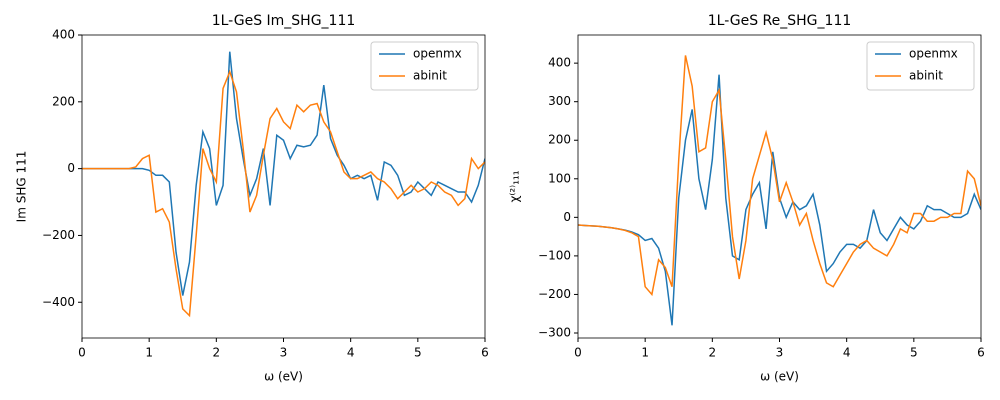  I want to click on y-axis-label: Im SHG 111, so click(22, 187).